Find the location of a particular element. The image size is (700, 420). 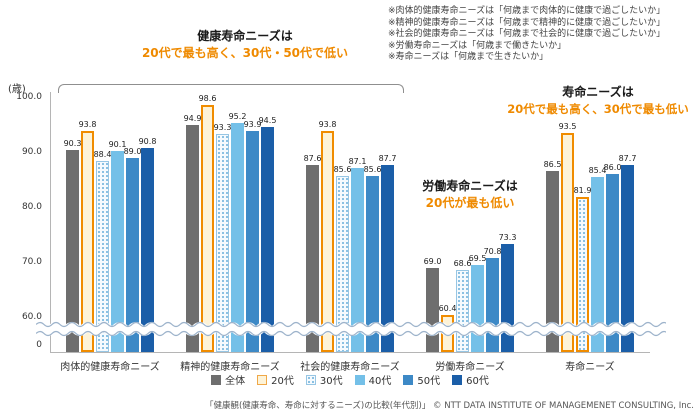

y-tick-label: 70.0 is located at coordinates (31, 262).